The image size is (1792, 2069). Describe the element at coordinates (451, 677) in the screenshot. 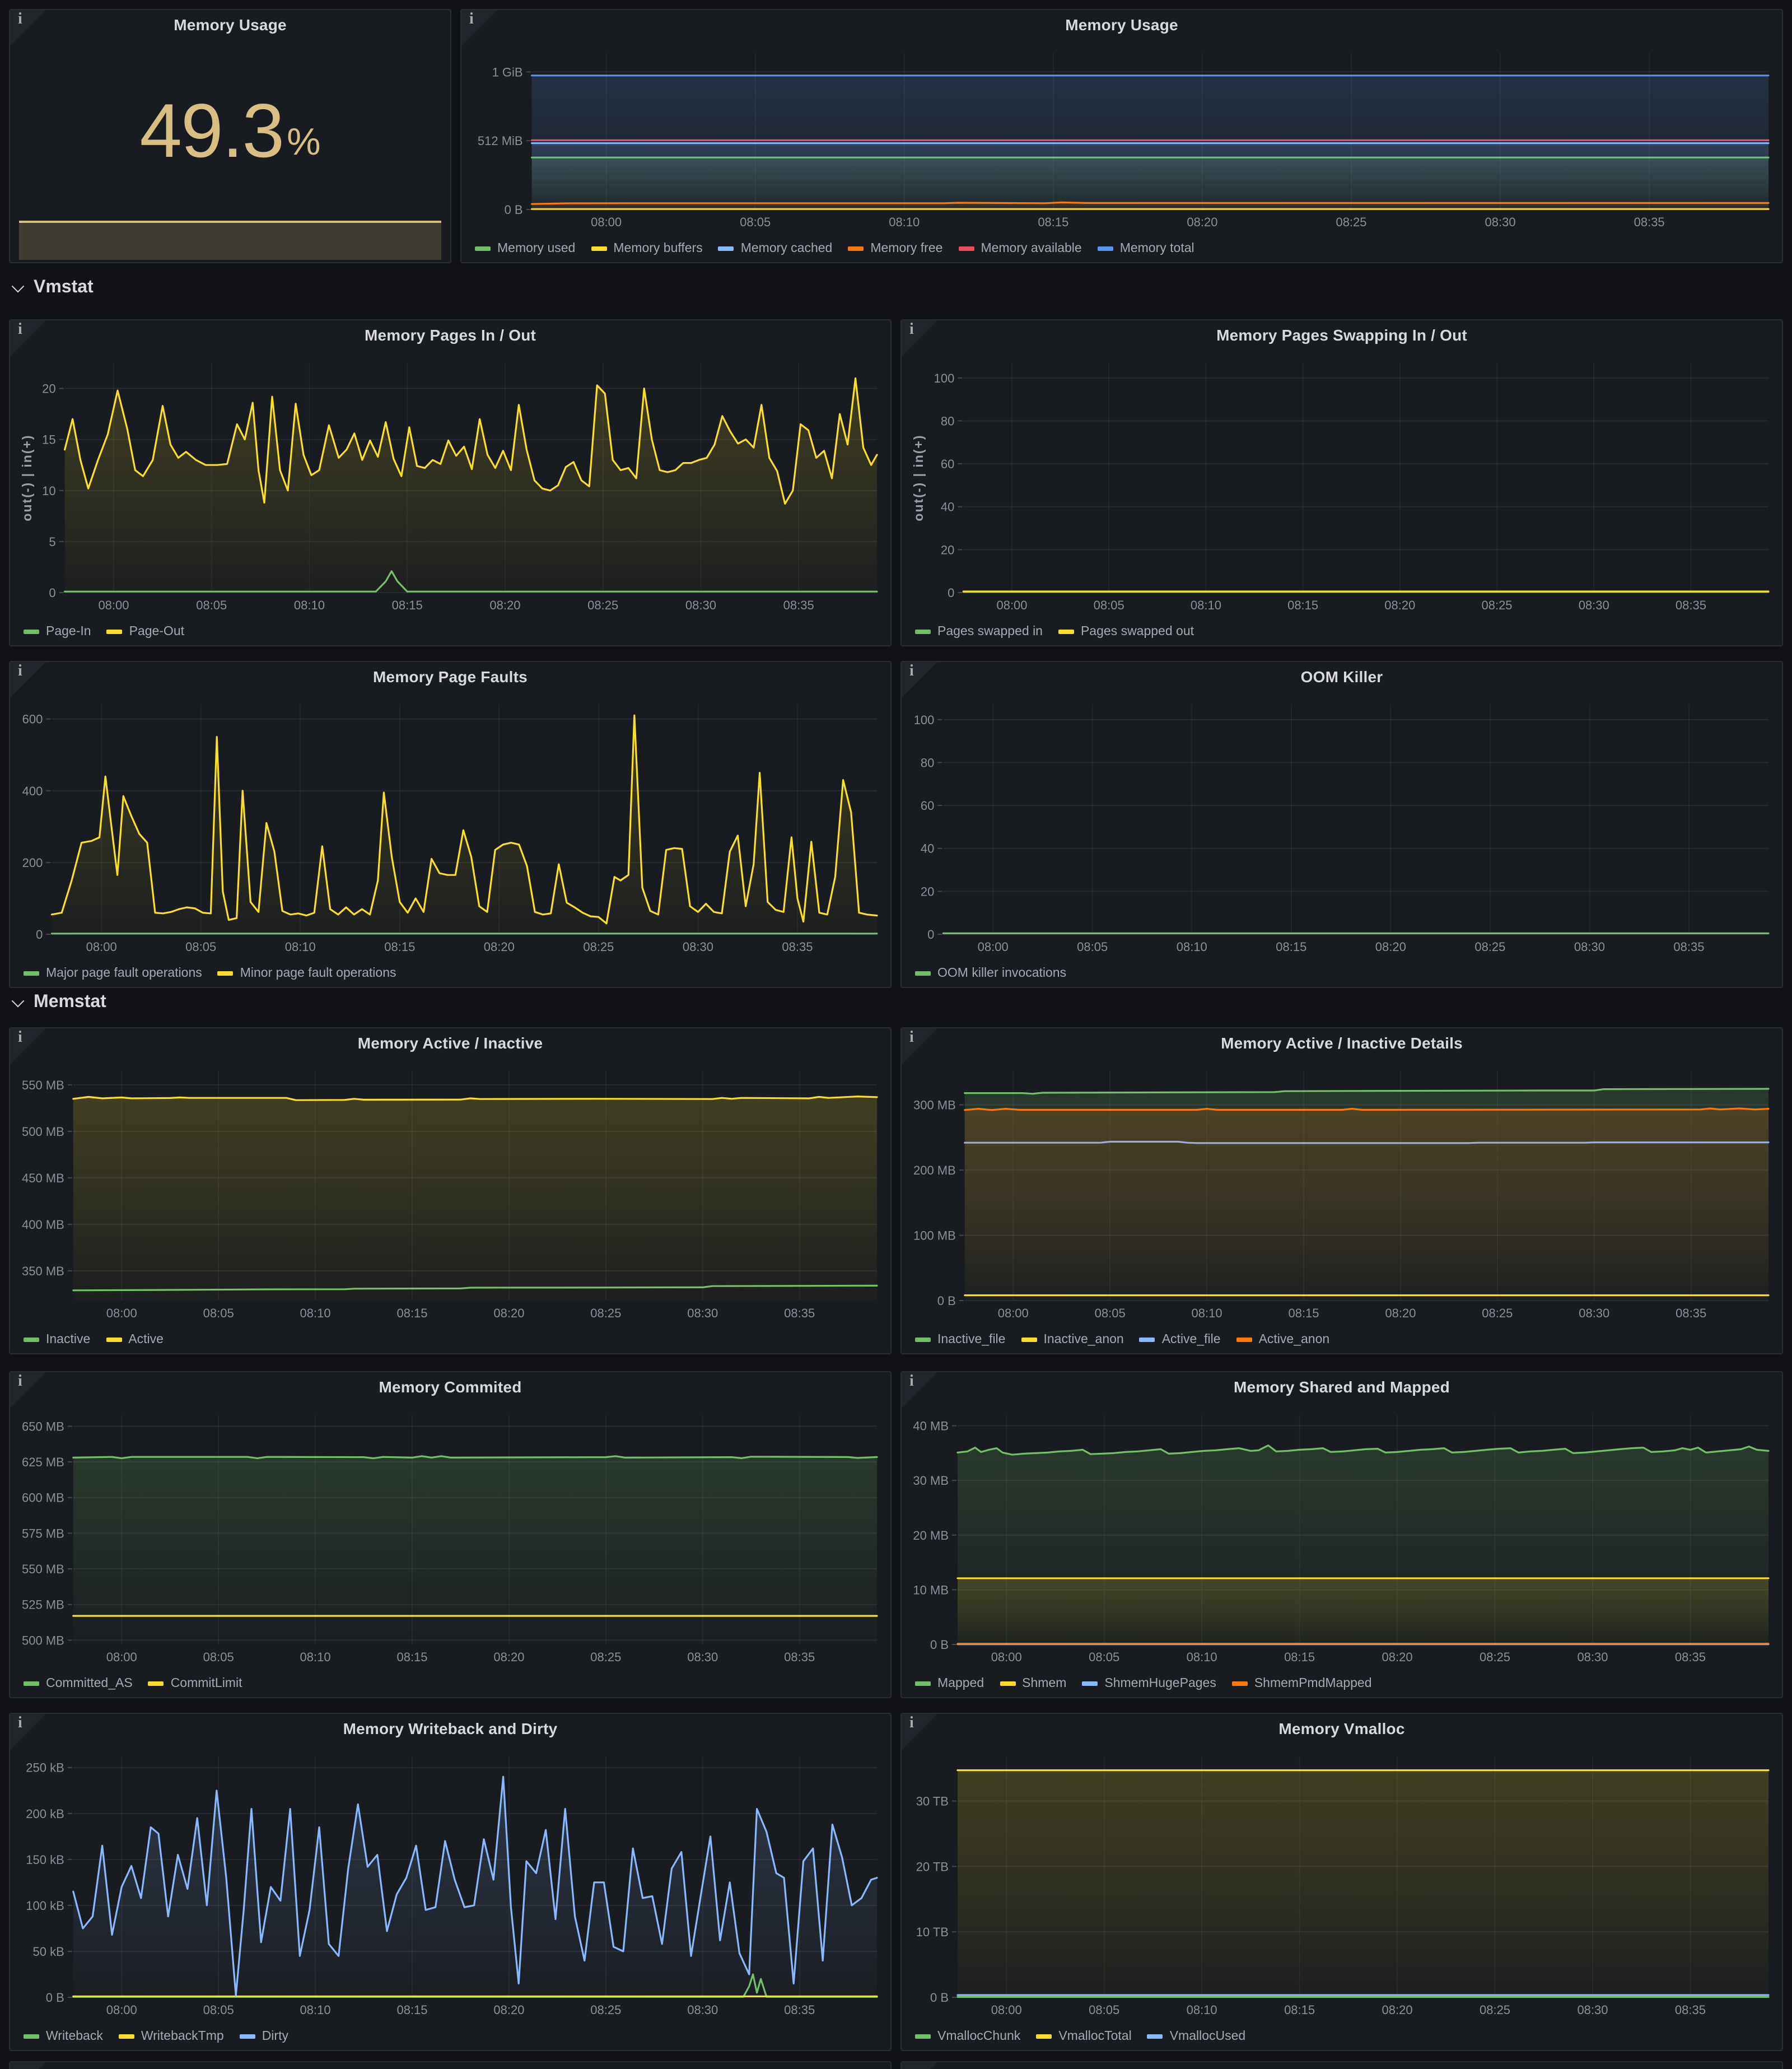

I see `panel-title: Memory Page Faults` at that location.